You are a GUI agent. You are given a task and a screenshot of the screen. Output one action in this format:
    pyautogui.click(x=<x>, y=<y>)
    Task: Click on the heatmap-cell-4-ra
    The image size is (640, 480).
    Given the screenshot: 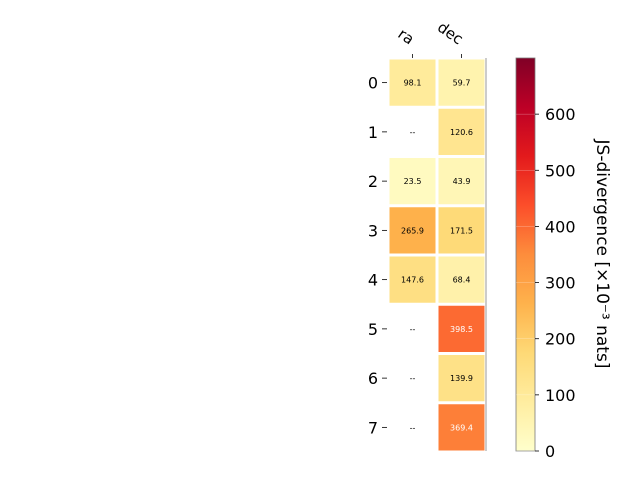 What is the action you would take?
    pyautogui.click(x=412, y=279)
    